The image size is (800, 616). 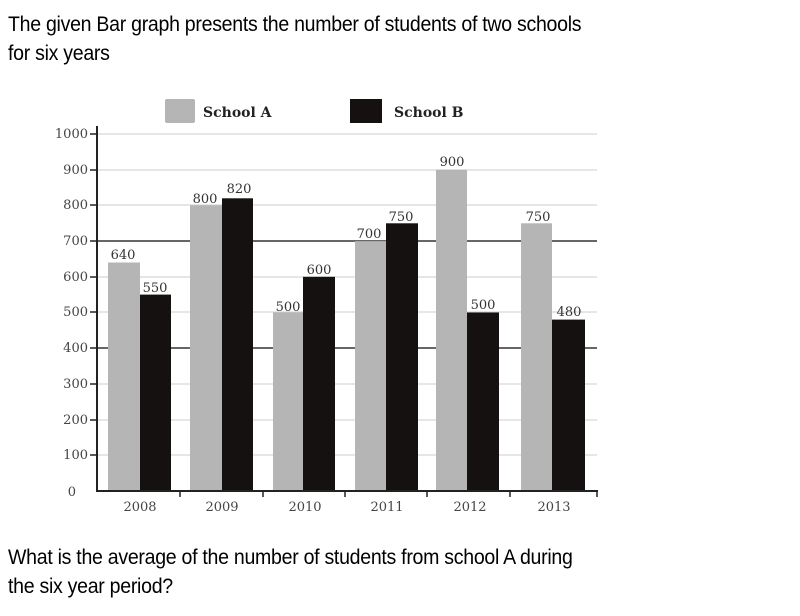 What do you see at coordinates (75, 384) in the screenshot?
I see `y-tick-label: 300` at bounding box center [75, 384].